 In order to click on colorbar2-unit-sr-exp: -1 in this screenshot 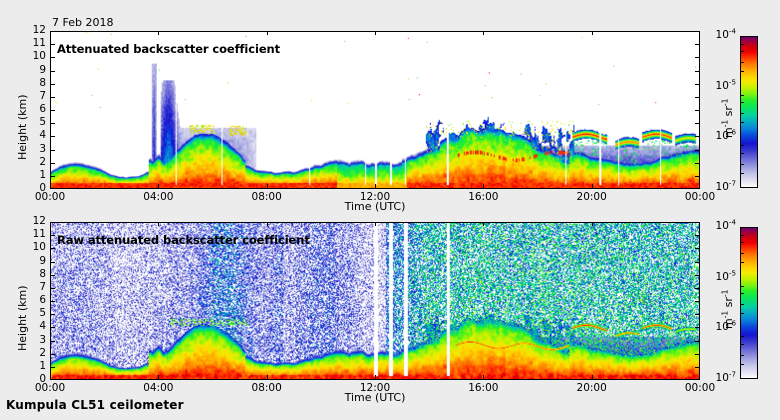, I will do `click(725, 293)`.